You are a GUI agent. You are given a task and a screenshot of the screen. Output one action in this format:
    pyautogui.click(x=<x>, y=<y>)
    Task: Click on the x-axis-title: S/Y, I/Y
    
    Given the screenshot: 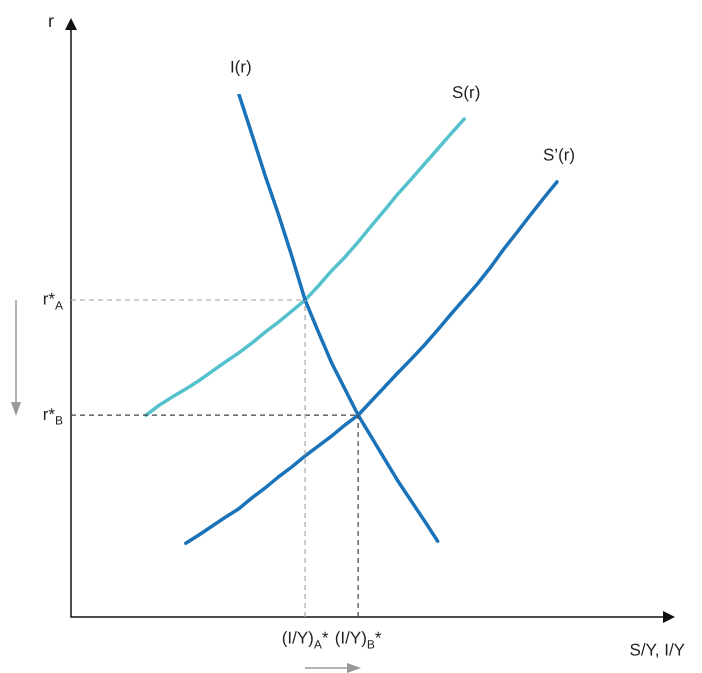 What is the action you would take?
    pyautogui.click(x=658, y=650)
    